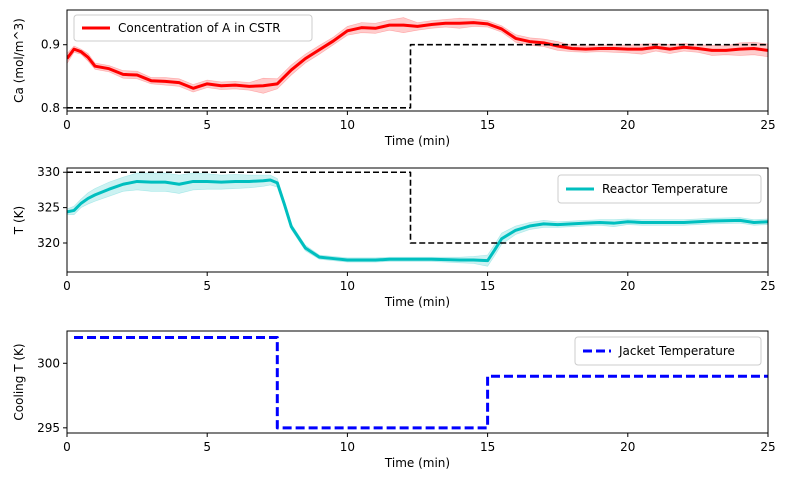 This screenshot has height=487, width=785. What do you see at coordinates (48, 243) in the screenshot?
I see `y-tick-label: 320` at bounding box center [48, 243].